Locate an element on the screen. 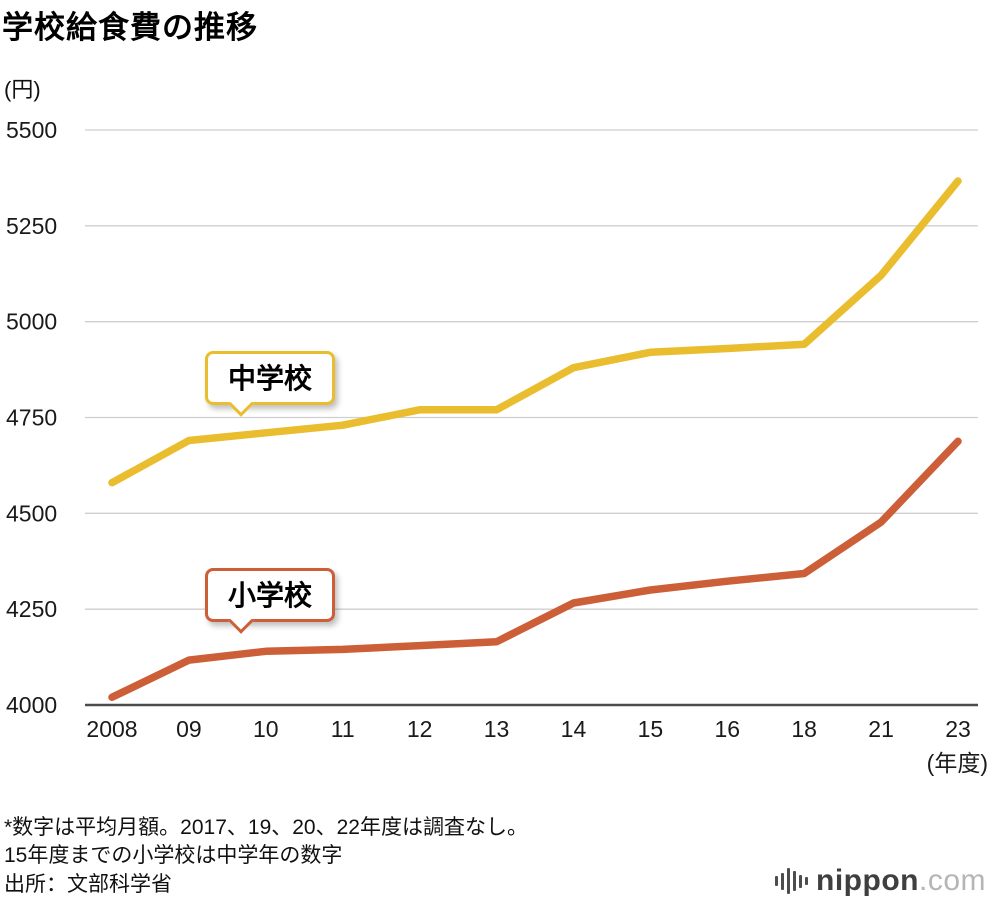 Image resolution: width=1000 pixels, height=912 pixels. y-tick-label: 5500 is located at coordinates (31, 130).